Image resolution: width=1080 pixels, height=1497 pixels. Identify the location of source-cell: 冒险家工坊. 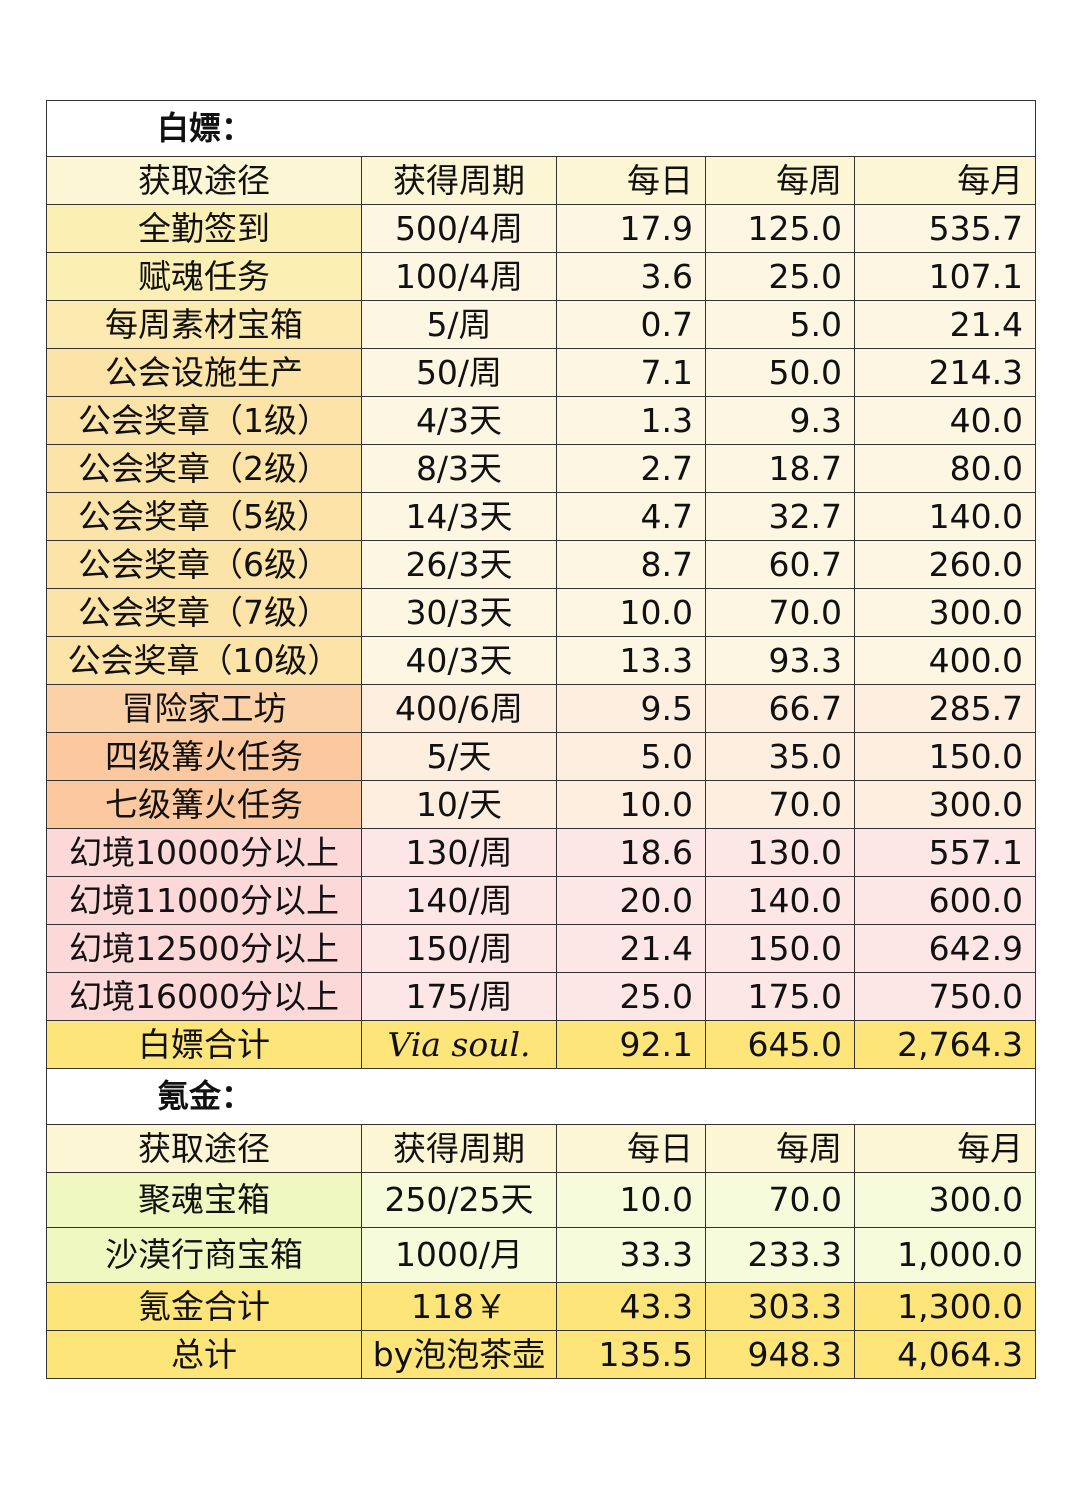
(204, 708).